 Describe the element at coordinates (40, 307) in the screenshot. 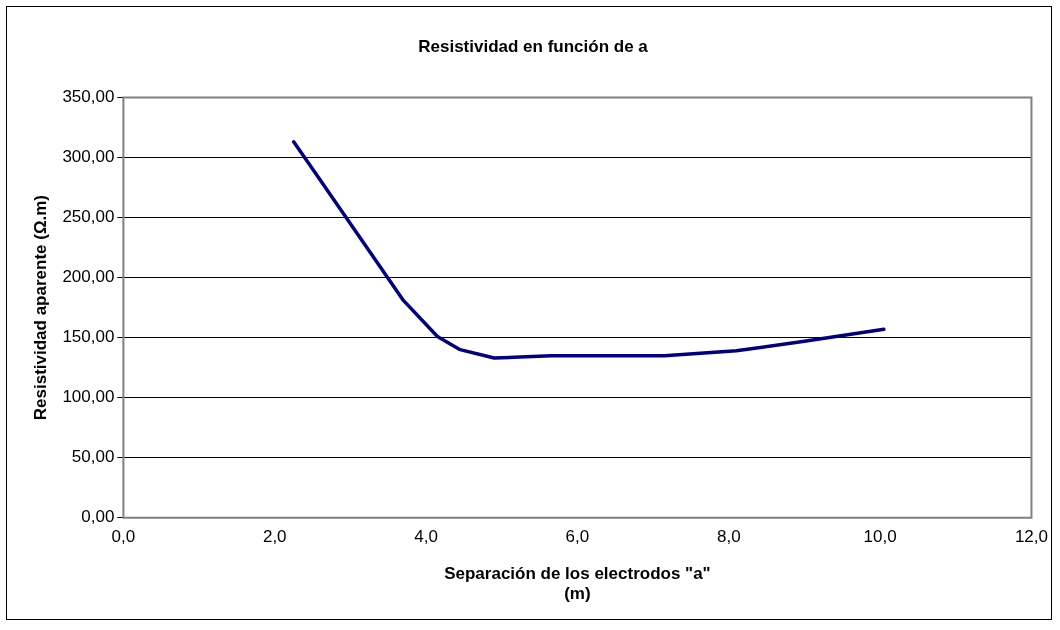

I see `y-axis-title: Resistividad aparente (Ω.m)` at that location.